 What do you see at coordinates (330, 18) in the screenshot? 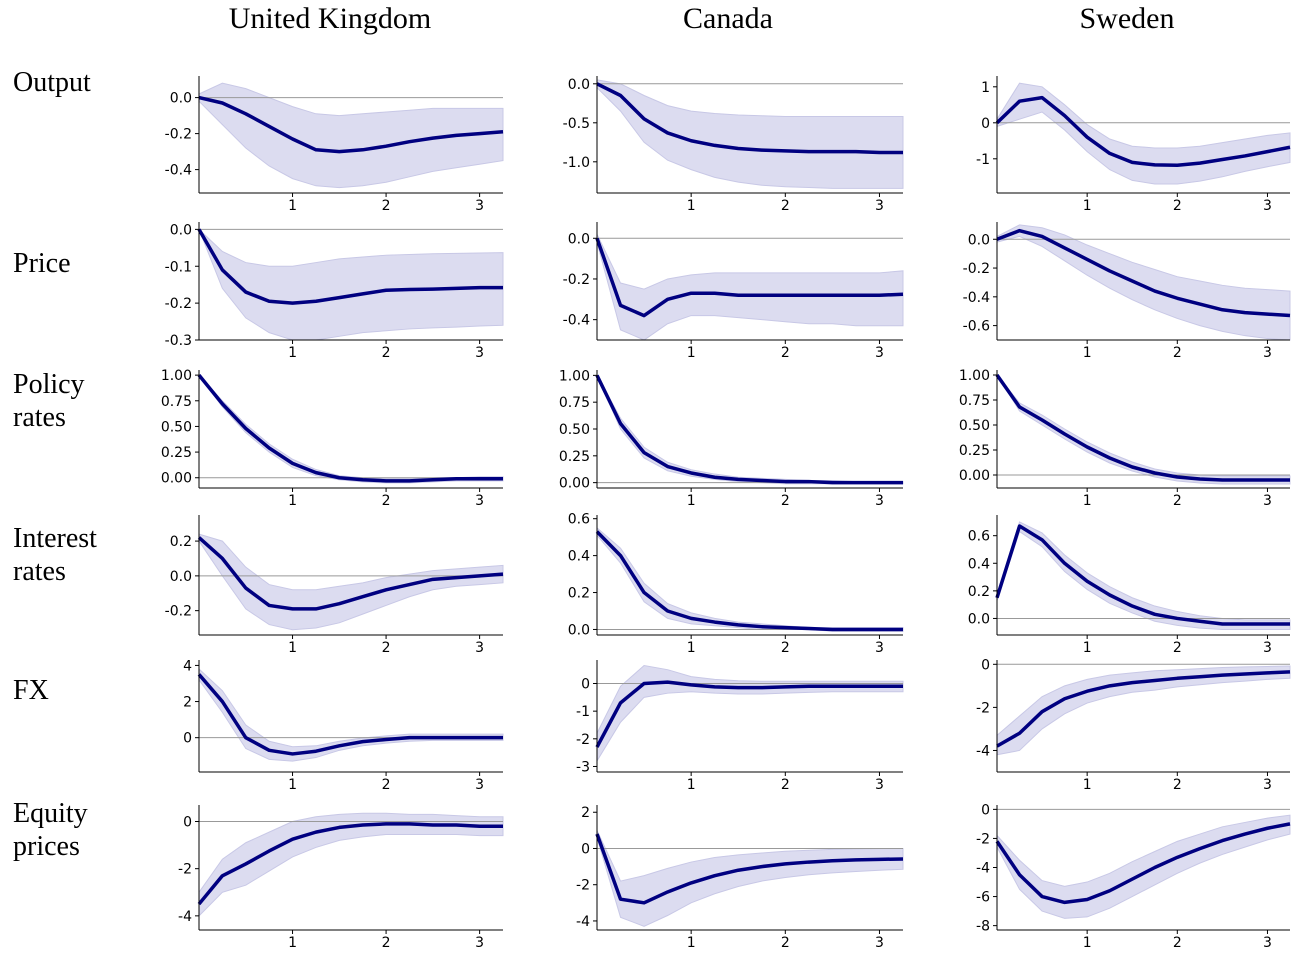
I see `column-title: United Kingdom` at bounding box center [330, 18].